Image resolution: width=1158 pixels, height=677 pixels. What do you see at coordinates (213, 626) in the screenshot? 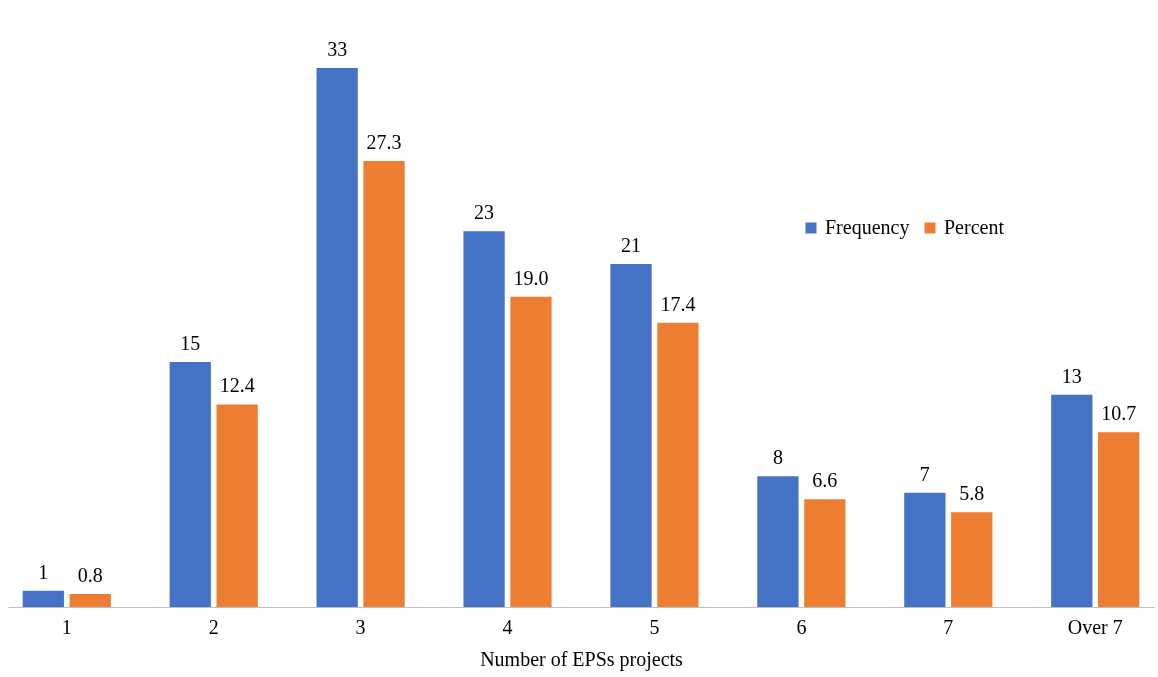
I see `x-tick-label: 2` at bounding box center [213, 626].